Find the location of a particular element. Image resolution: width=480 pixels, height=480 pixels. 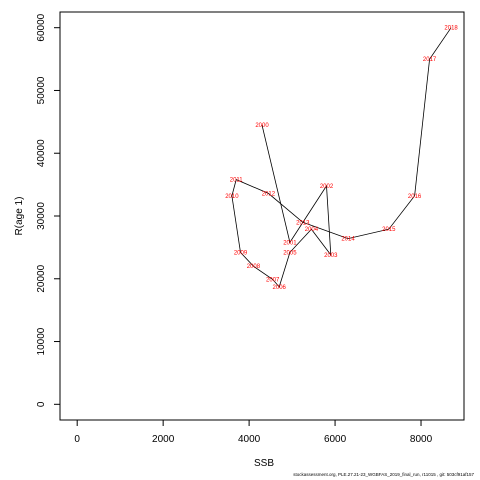

year-label-2003: 2003 is located at coordinates (331, 256).